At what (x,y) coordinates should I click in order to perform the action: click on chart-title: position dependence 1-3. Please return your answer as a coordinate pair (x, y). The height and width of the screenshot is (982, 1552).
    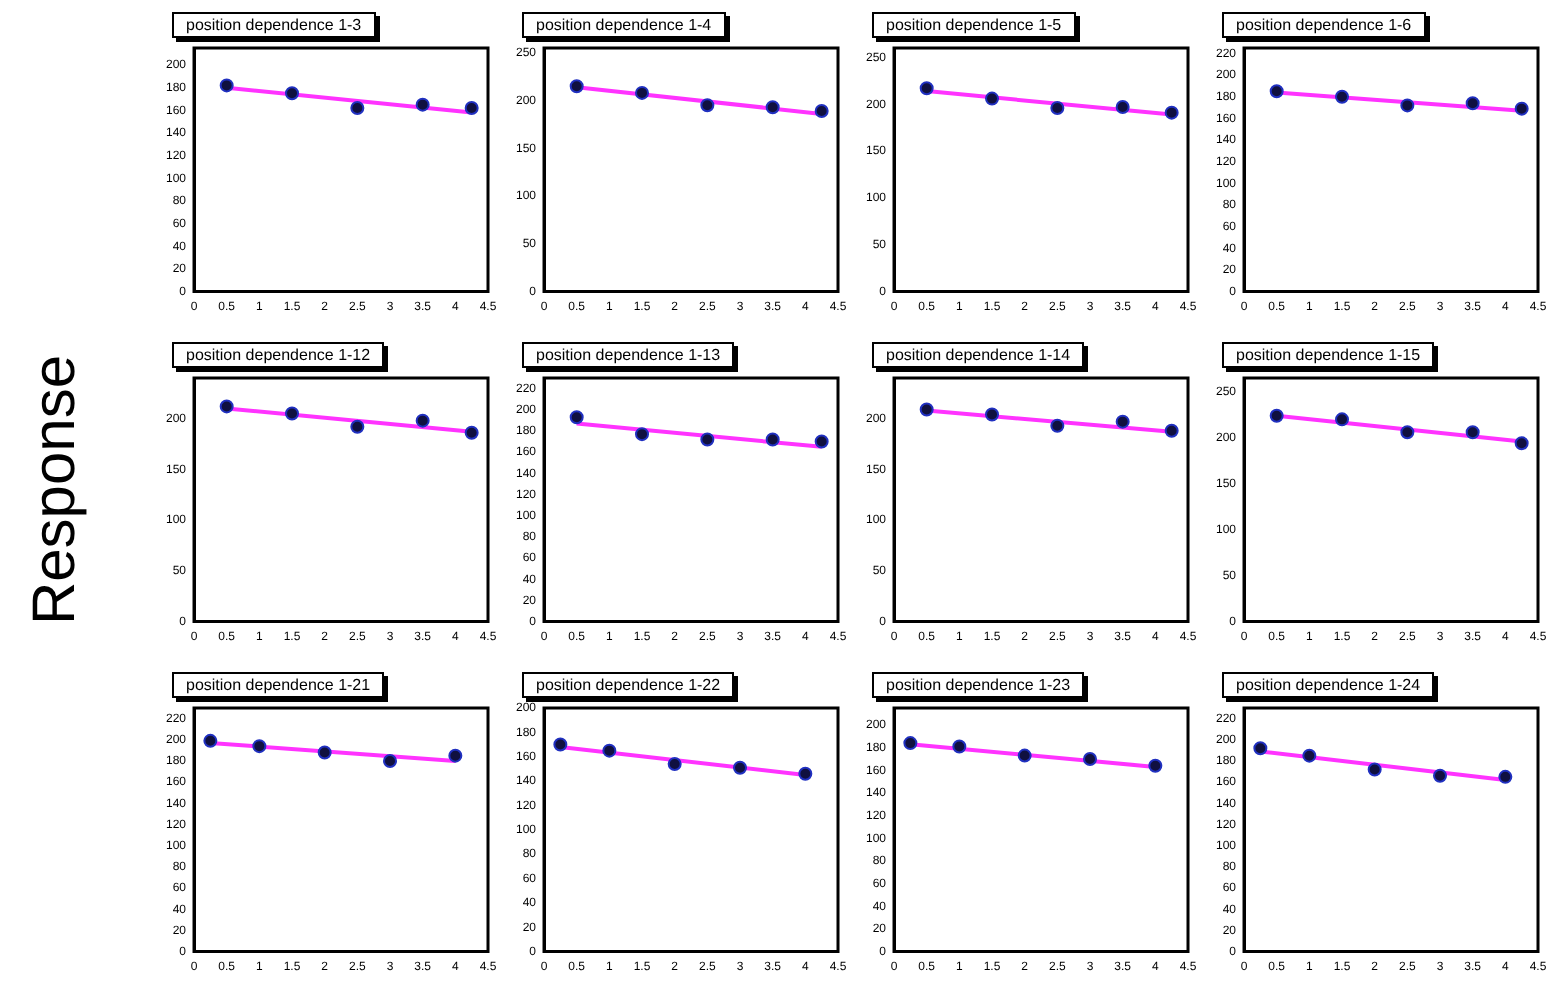
    Looking at the image, I should click on (274, 25).